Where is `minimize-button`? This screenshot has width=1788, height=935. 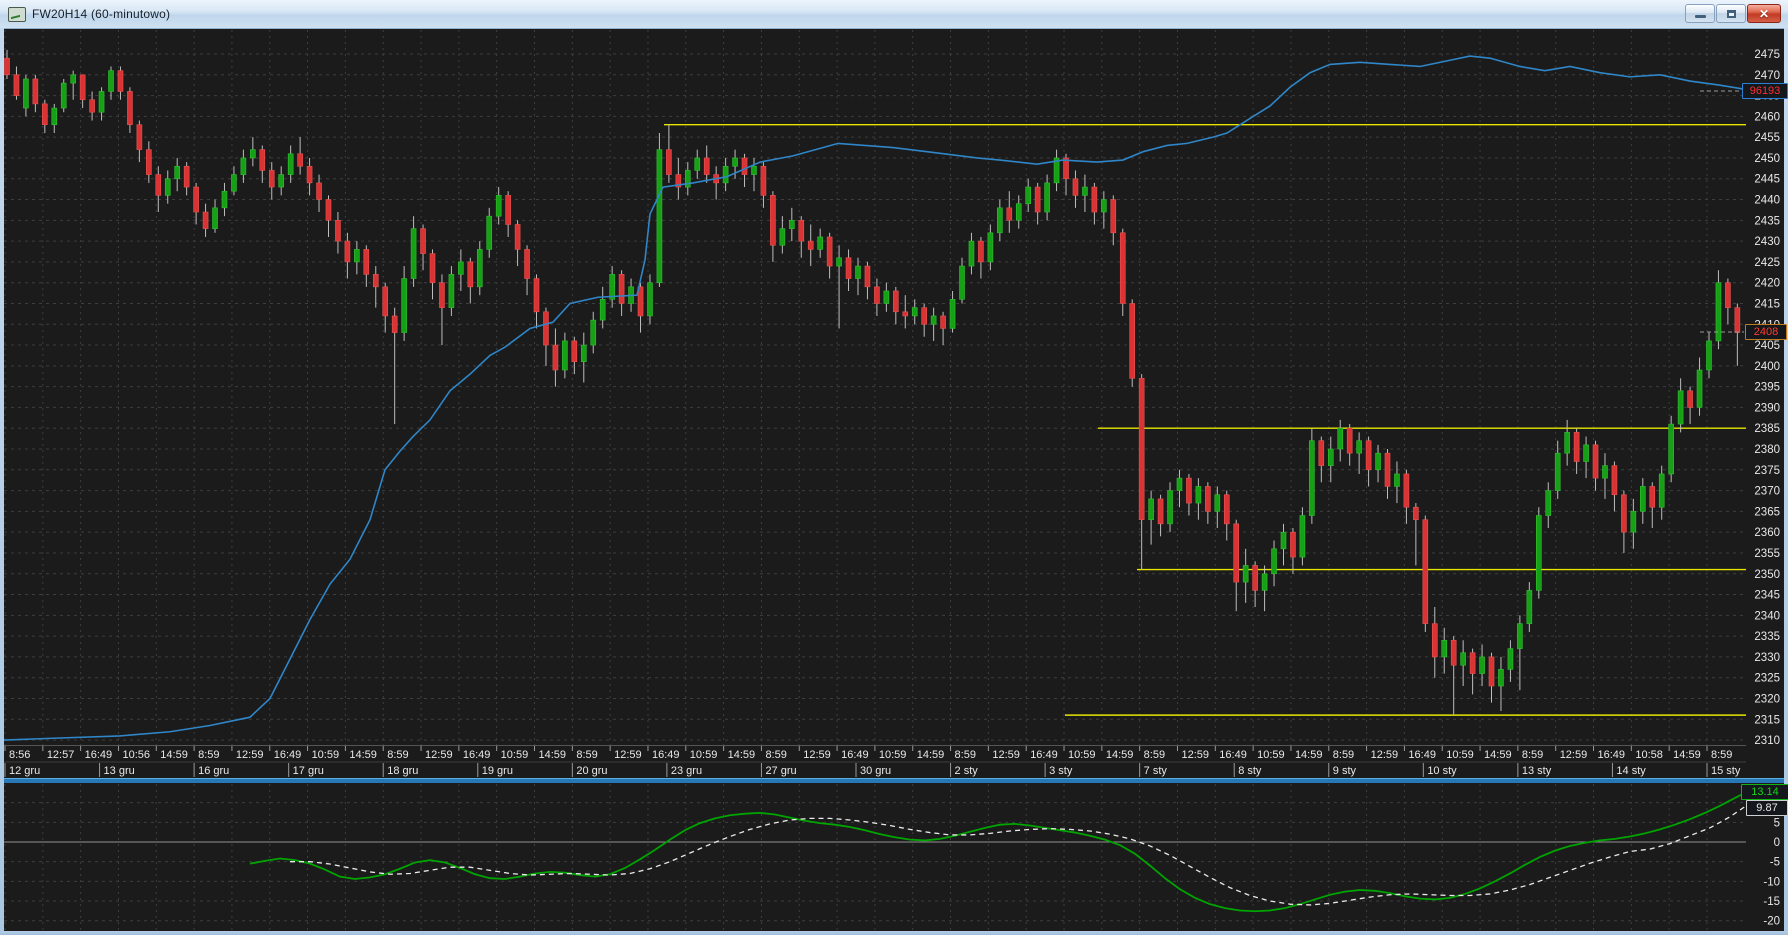
minimize-button is located at coordinates (1700, 13).